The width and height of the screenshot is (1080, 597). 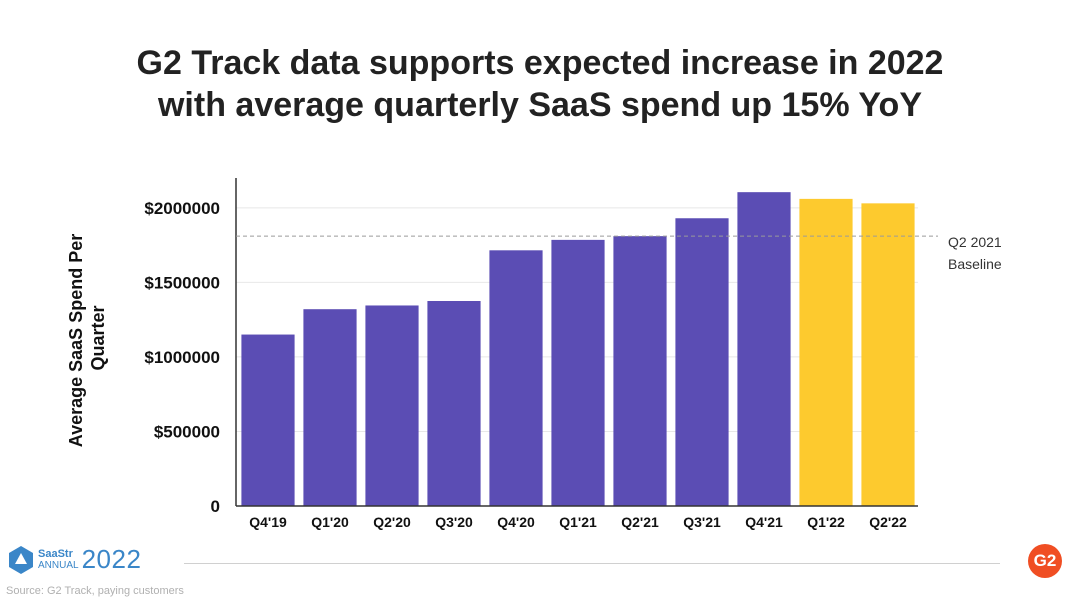 What do you see at coordinates (87, 338) in the screenshot?
I see `y-axis-title: Average SaaS Spend Per Quarter` at bounding box center [87, 338].